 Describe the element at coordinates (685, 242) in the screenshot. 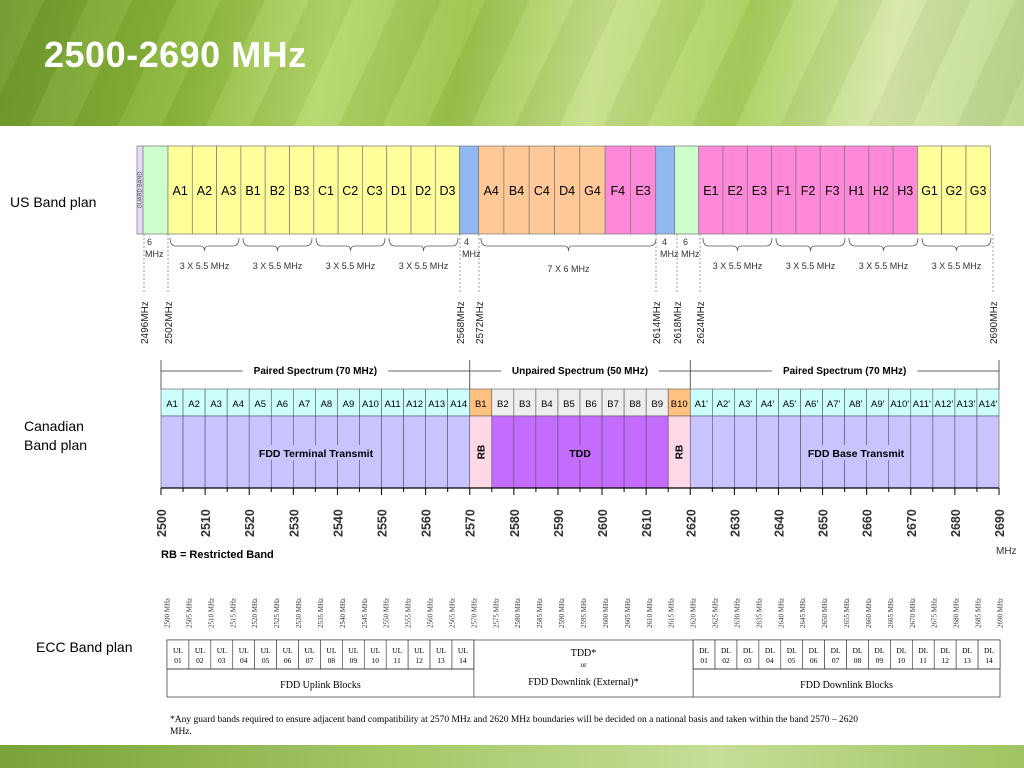

I see `us-span-label: 6` at that location.